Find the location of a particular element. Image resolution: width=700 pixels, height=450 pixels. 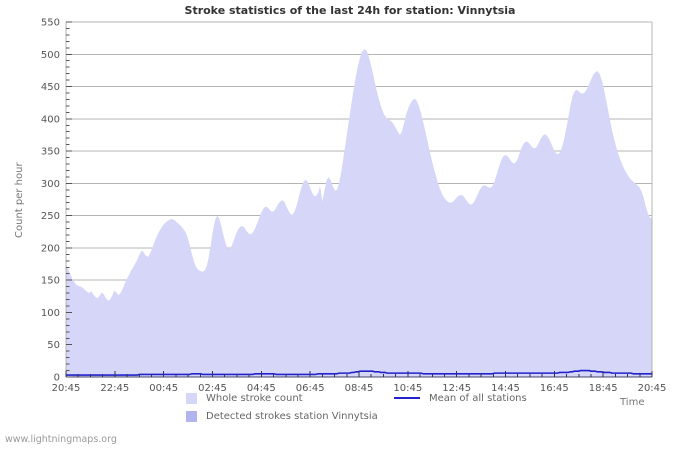

svg-text: 00:45 is located at coordinates (163, 388).